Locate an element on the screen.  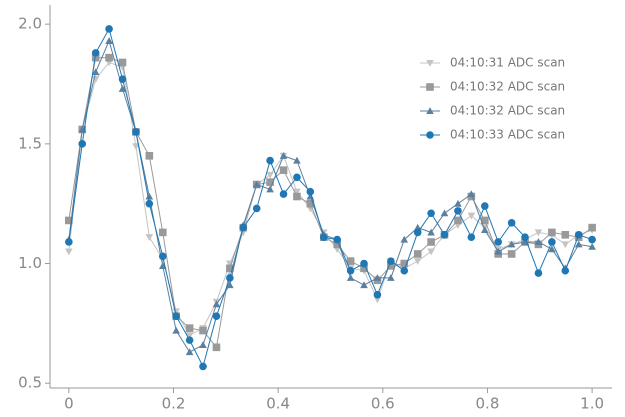
y-tick-label: 2.0 is located at coordinates (30, 24).